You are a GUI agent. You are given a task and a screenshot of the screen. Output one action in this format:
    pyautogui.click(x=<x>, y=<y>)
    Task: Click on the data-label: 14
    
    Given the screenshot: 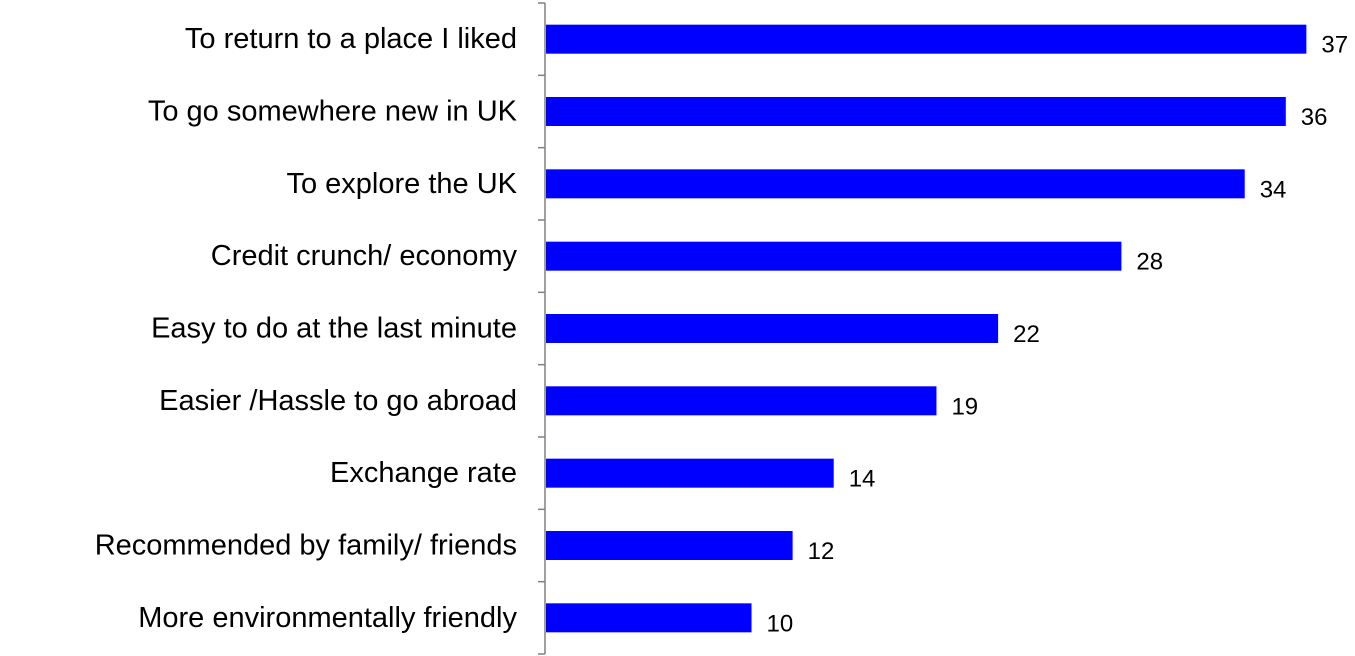 What is the action you would take?
    pyautogui.click(x=862, y=479)
    